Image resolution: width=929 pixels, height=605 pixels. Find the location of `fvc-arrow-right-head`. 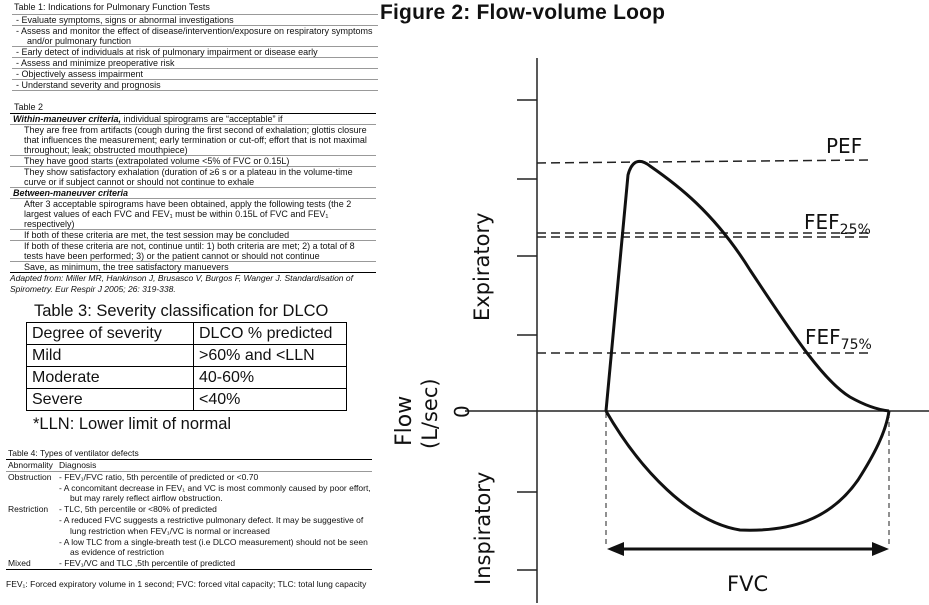

fvc-arrow-right-head is located at coordinates (880, 549).